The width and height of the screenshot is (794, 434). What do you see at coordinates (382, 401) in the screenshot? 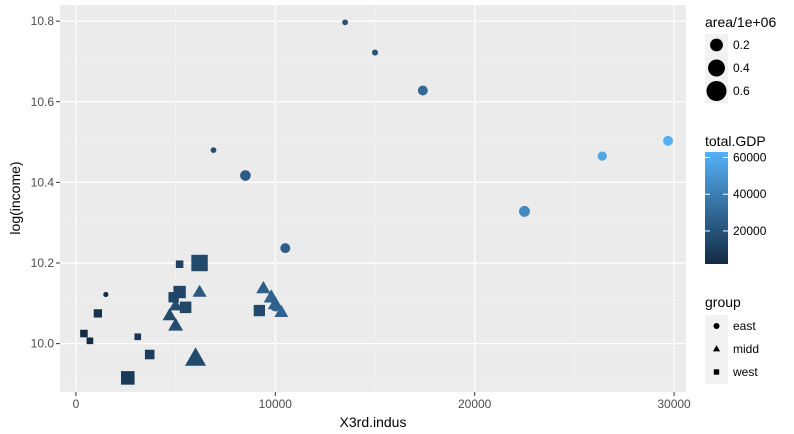
I see `x-axis: 0 10000 20000 30000` at bounding box center [382, 401].